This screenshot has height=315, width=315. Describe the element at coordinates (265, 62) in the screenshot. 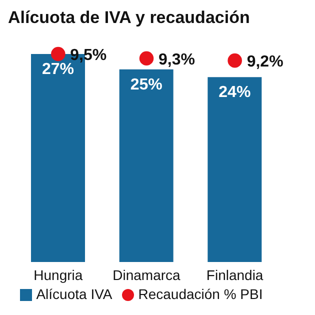

I see `data-label: 9,2%` at that location.